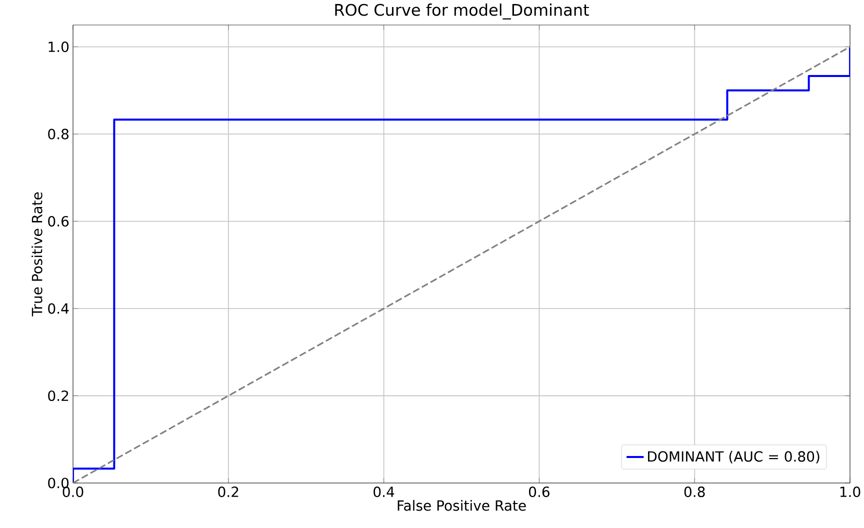 This screenshot has height=528, width=864. Describe the element at coordinates (462, 505) in the screenshot. I see `x-axis-title: False Positive Rate` at that location.